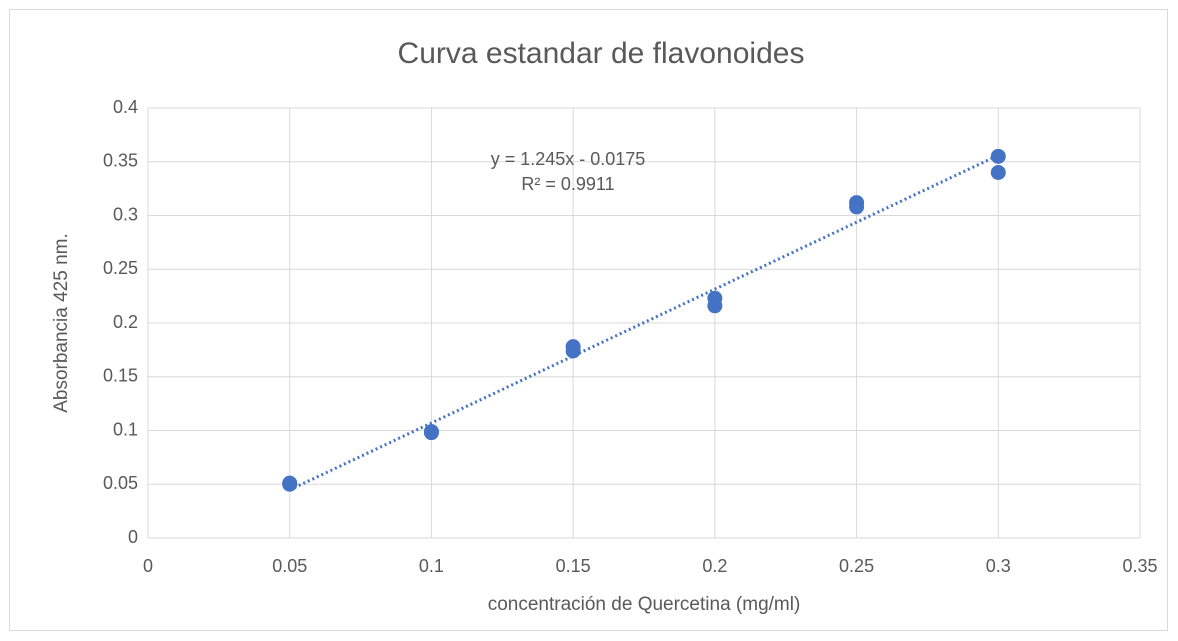 The image size is (1178, 641). What do you see at coordinates (120, 268) in the screenshot?
I see `y-tick-label: 0.25` at bounding box center [120, 268].